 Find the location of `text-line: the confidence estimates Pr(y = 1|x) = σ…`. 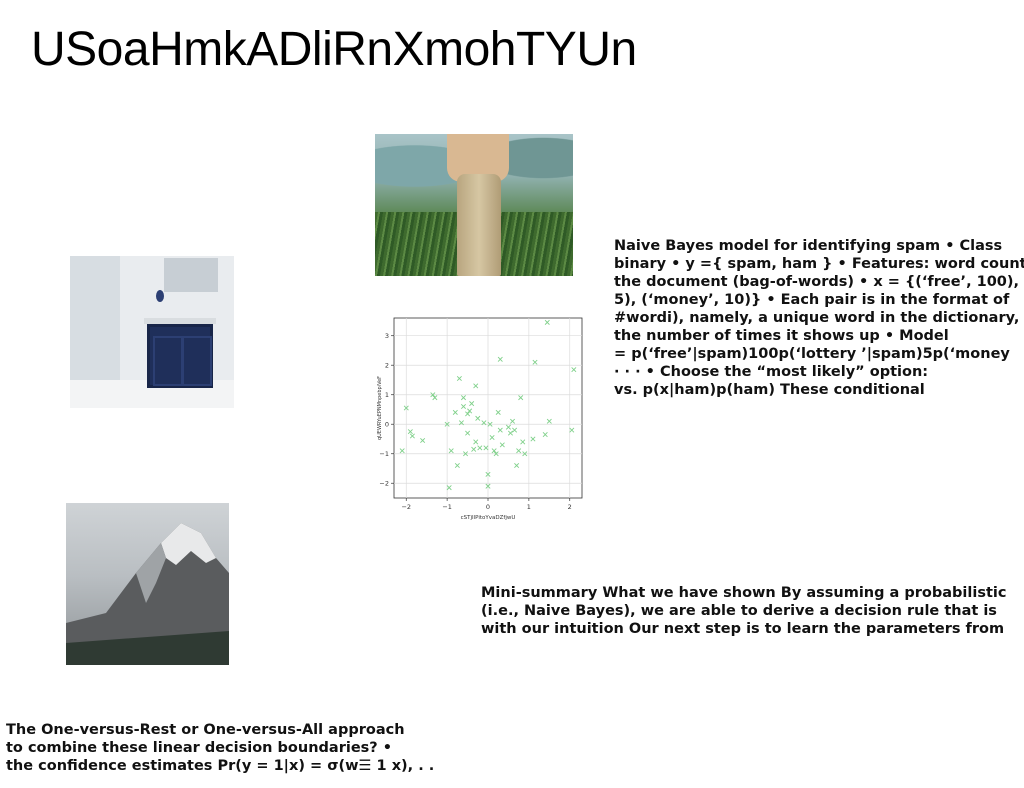

text-line: the confidence estimates Pr(y = 1|x) = σ… is located at coordinates (220, 766).